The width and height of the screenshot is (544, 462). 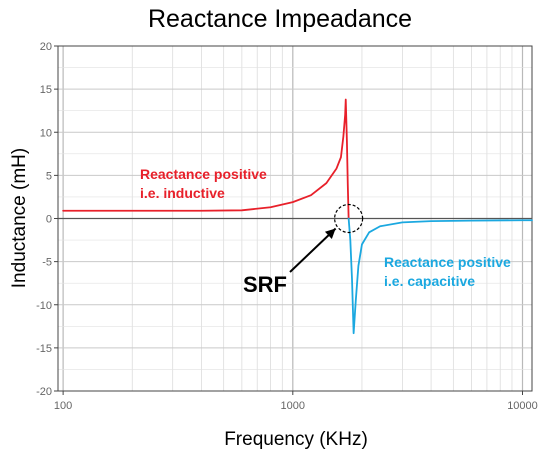 I want to click on y-tick-label: -20, so click(x=44, y=392).